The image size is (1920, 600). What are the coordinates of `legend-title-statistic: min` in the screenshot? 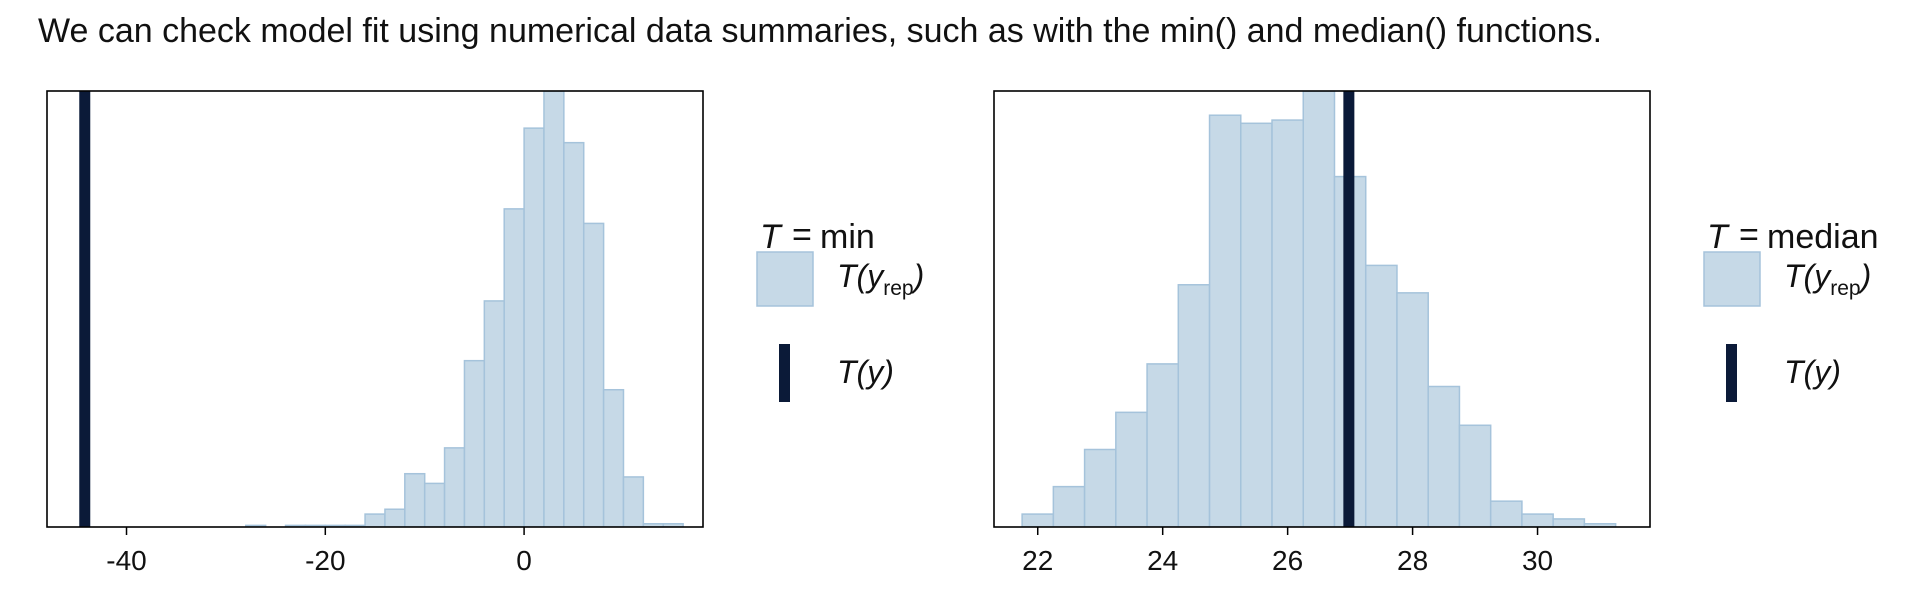 It's located at (847, 237).